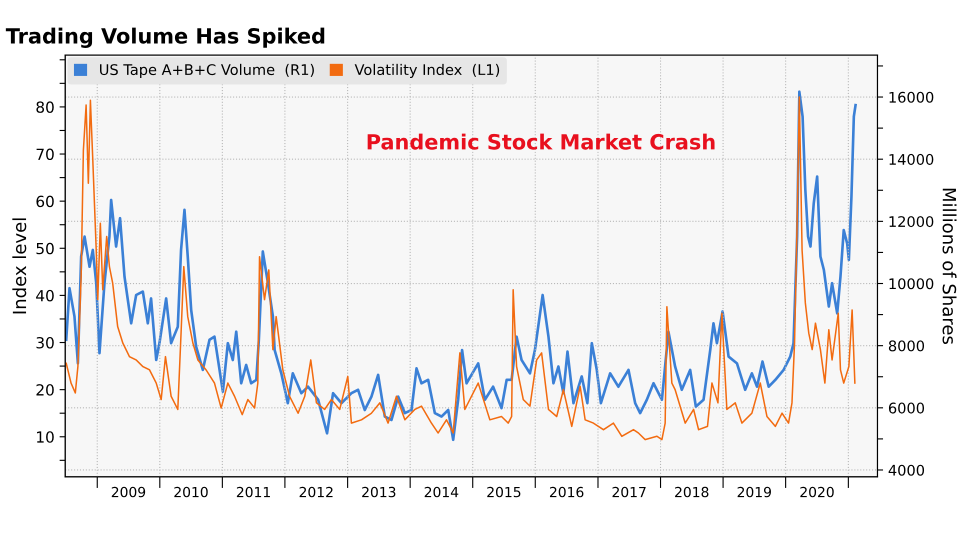  I want to click on x-tick-label: 2015, so click(503, 492).